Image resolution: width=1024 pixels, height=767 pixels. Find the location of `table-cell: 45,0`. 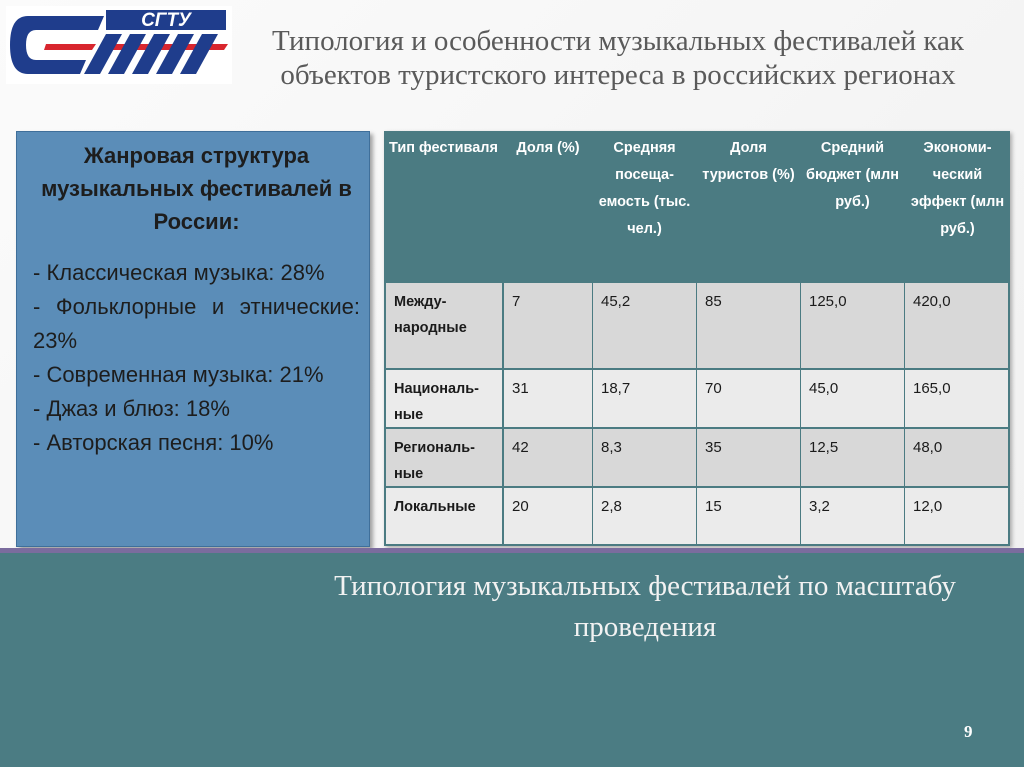

table-cell: 45,0 is located at coordinates (852, 398).